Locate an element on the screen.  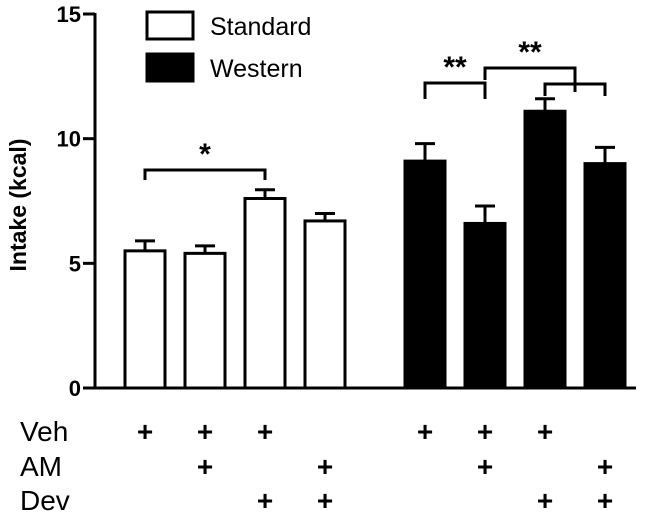
significance-label: * is located at coordinates (205, 154).